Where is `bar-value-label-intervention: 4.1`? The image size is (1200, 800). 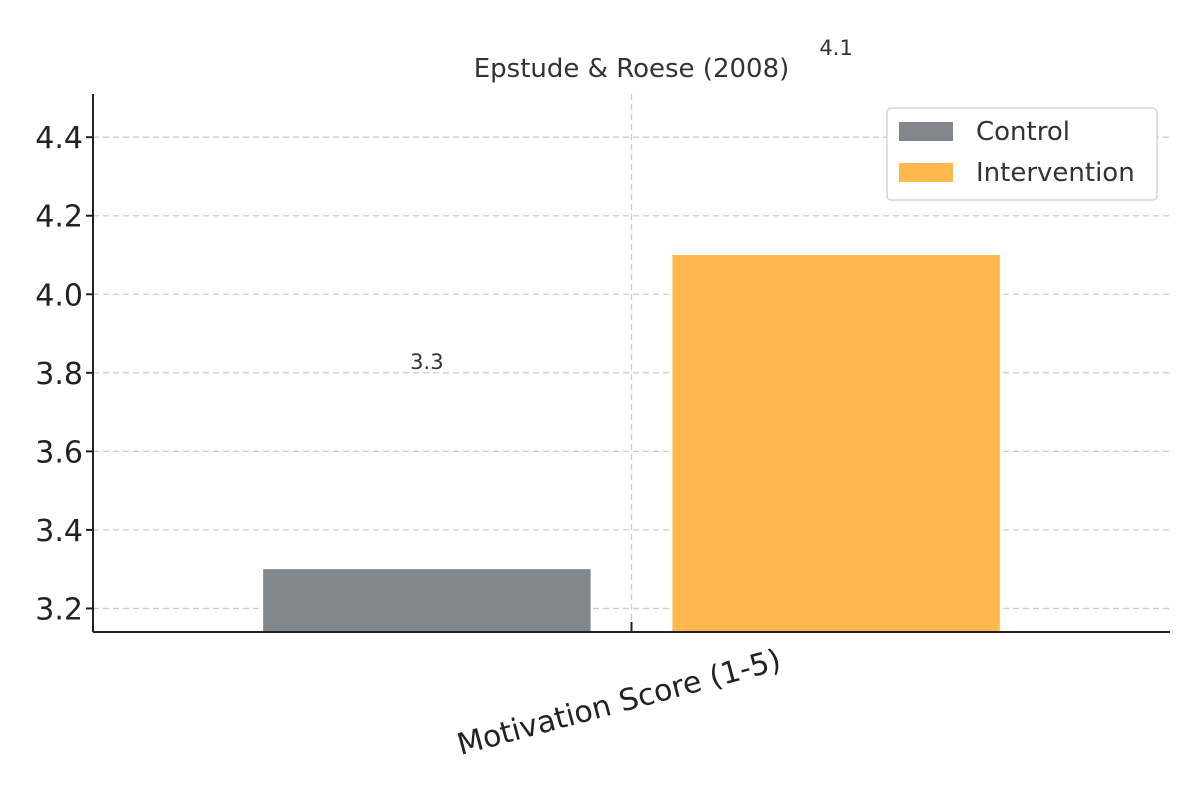 bar-value-label-intervention: 4.1 is located at coordinates (835, 48).